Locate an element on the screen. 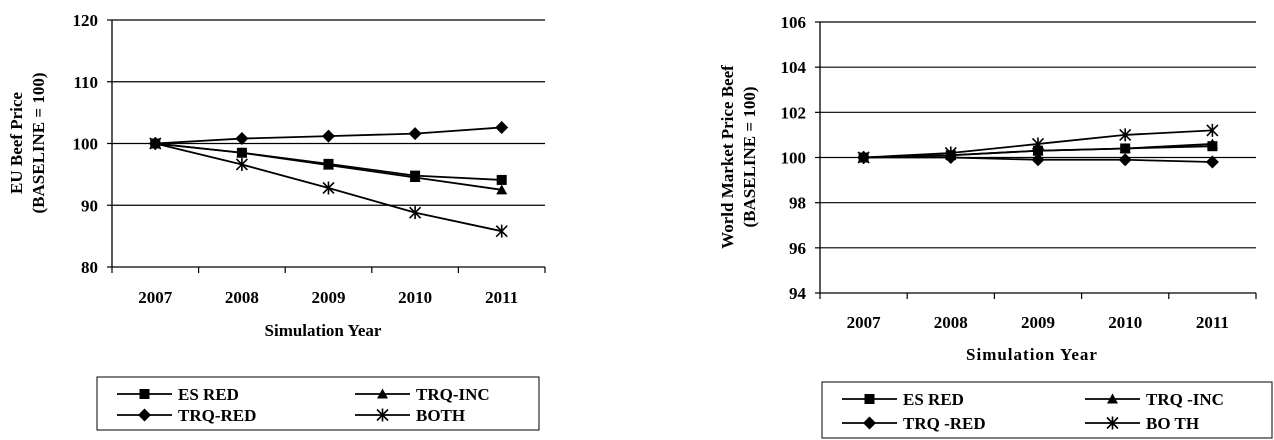 The height and width of the screenshot is (440, 1274). legend-item: TRQ -RED is located at coordinates (914, 423).